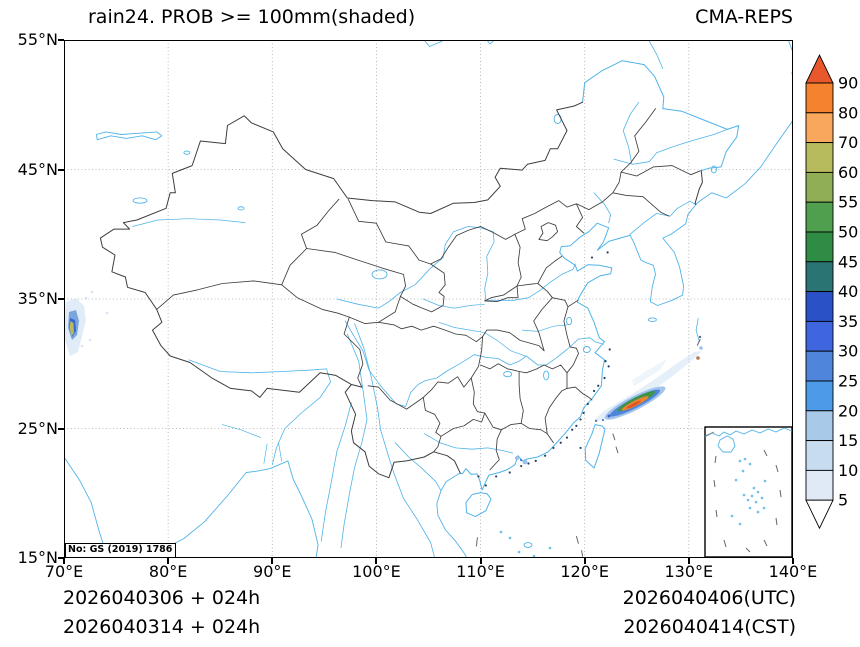  Describe the element at coordinates (37, 169) in the screenshot. I see `lat-tick-label: 45°N` at that location.